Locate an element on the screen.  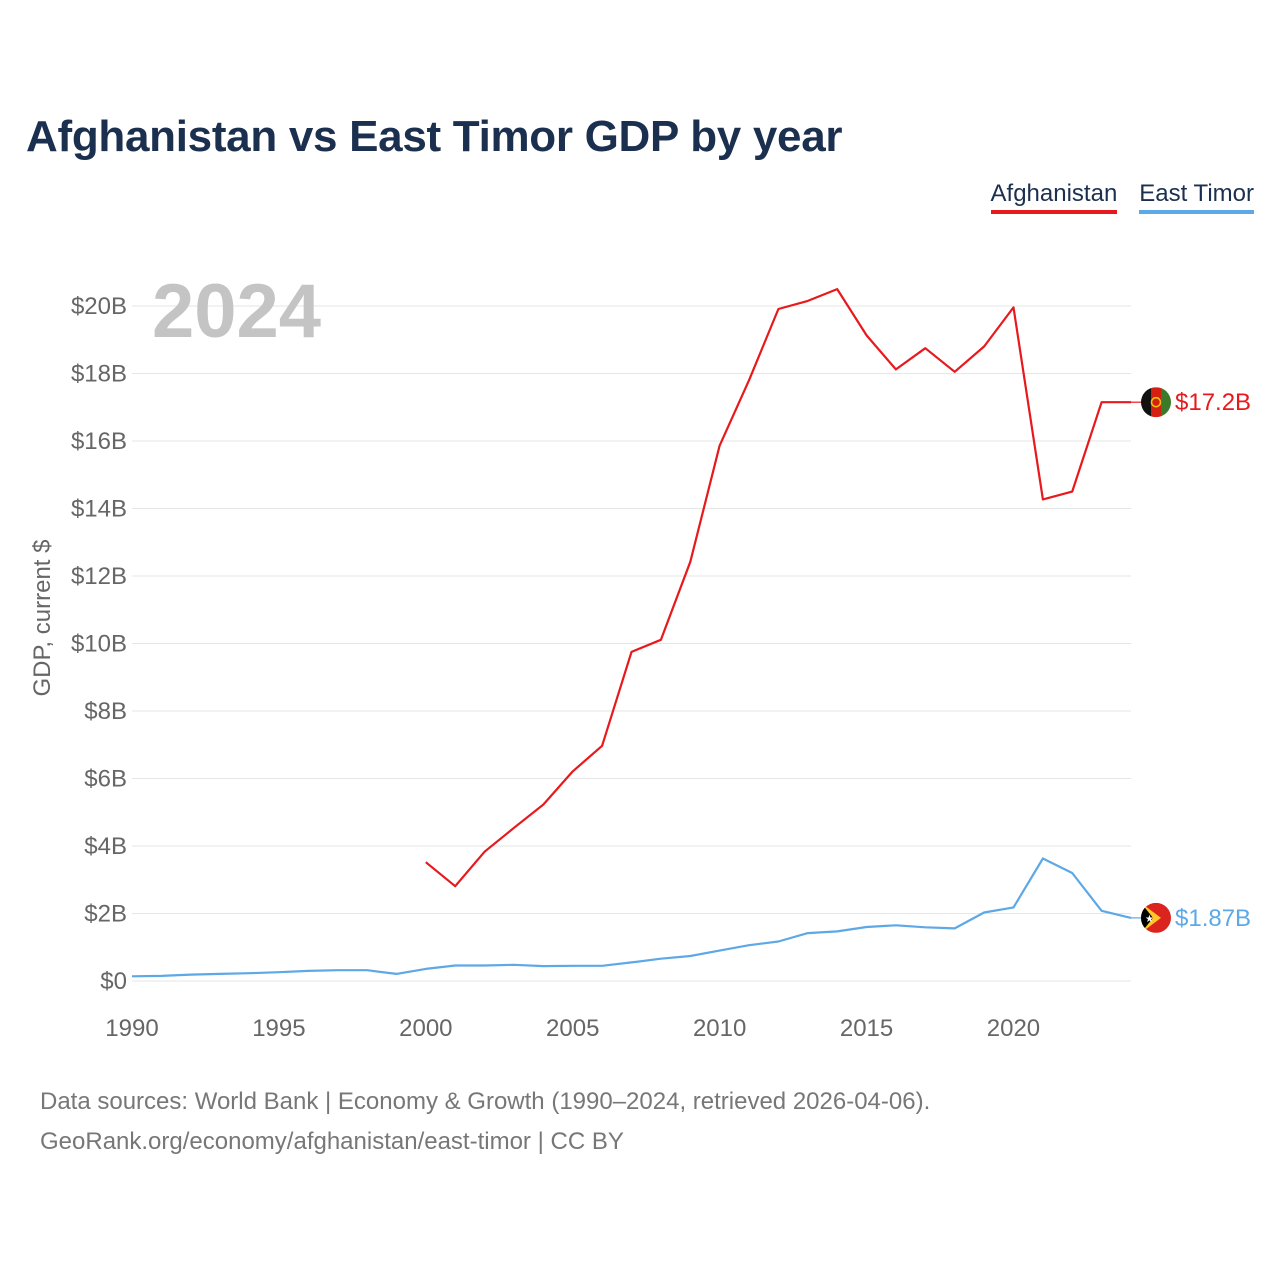
y-tick-label: $0 is located at coordinates (113, 981).